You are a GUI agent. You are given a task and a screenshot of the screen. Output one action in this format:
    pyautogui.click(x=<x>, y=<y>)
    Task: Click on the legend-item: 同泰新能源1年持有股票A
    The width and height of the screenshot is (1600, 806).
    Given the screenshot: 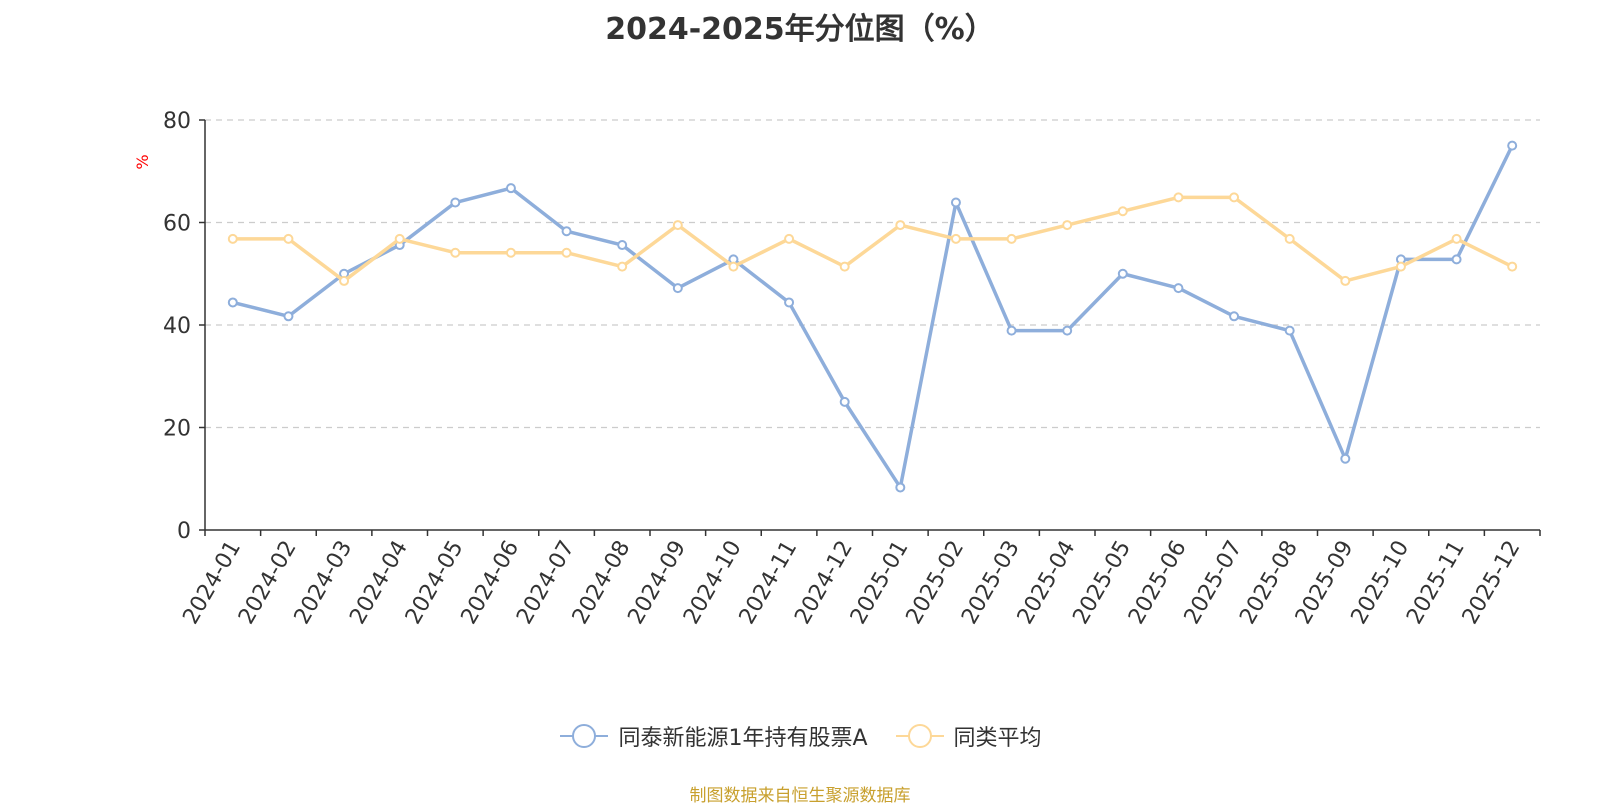 What is the action you would take?
    pyautogui.click(x=713, y=736)
    